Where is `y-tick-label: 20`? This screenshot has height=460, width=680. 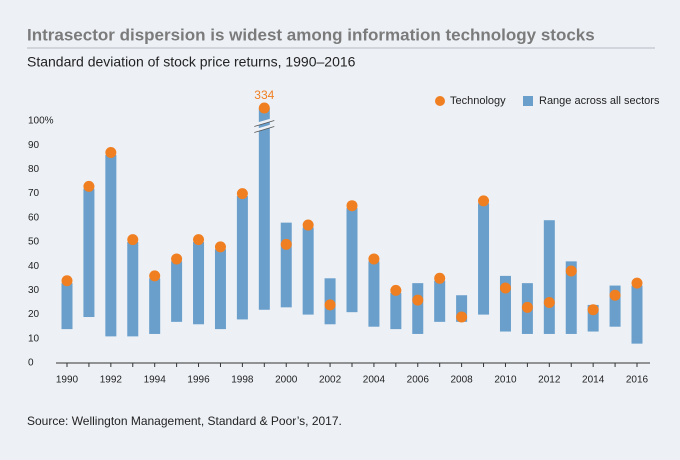 y-tick-label: 20 is located at coordinates (34, 314).